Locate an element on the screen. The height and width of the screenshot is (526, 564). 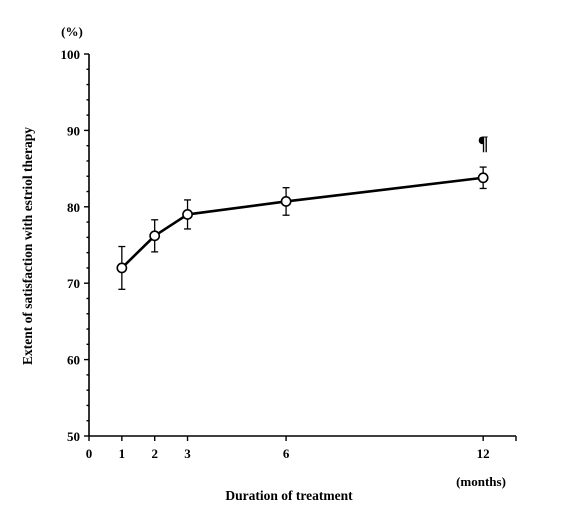
annotations: ¶ is located at coordinates (483, 144).